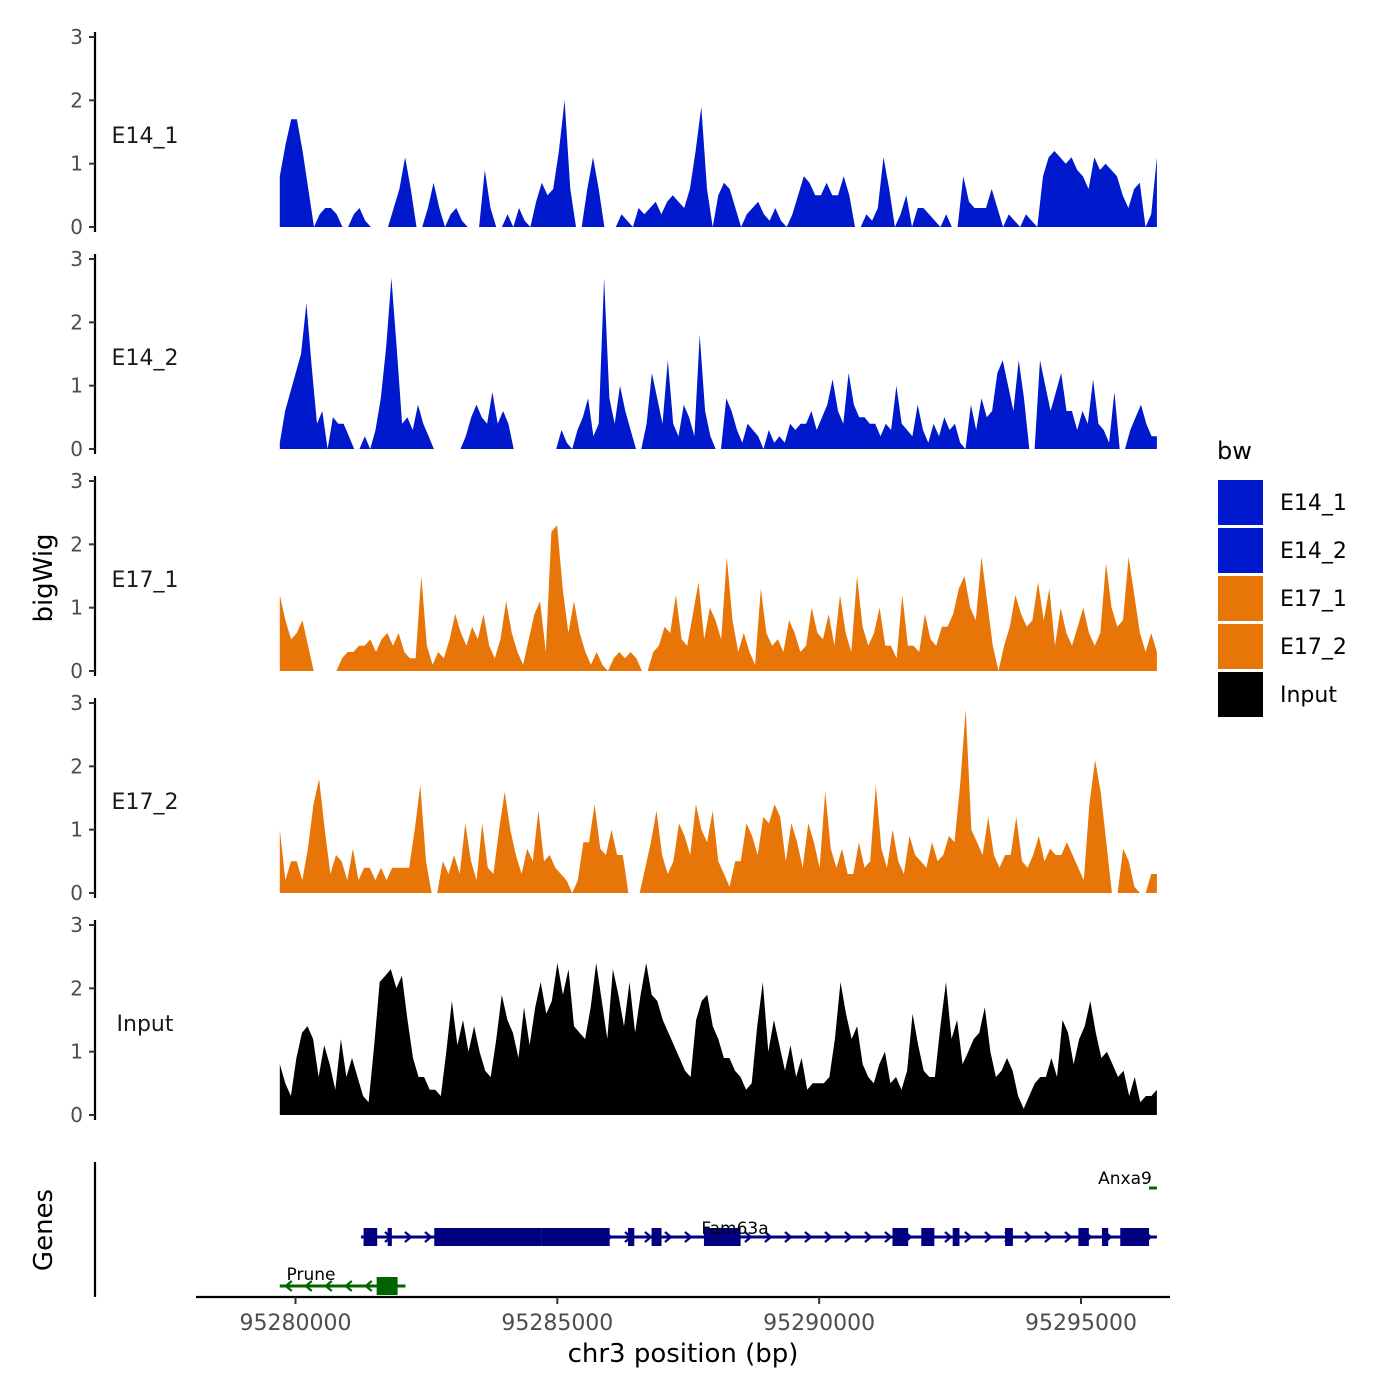 The height and width of the screenshot is (1400, 1400). Describe the element at coordinates (44, 577) in the screenshot. I see `y-axis-label: bigWig` at that location.